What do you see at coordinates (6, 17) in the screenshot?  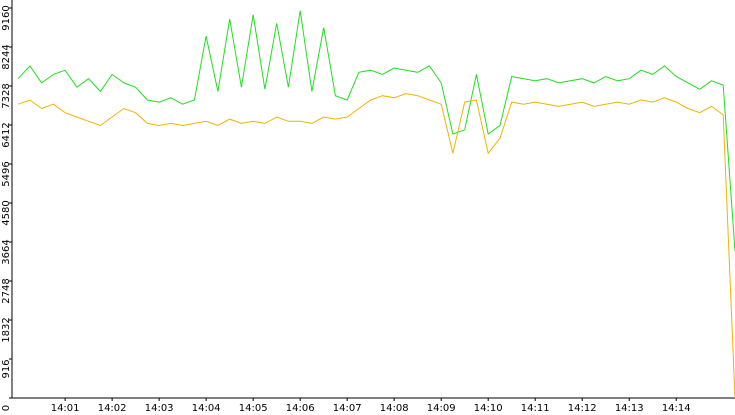 I see `y-tick-label: 9160` at bounding box center [6, 17].